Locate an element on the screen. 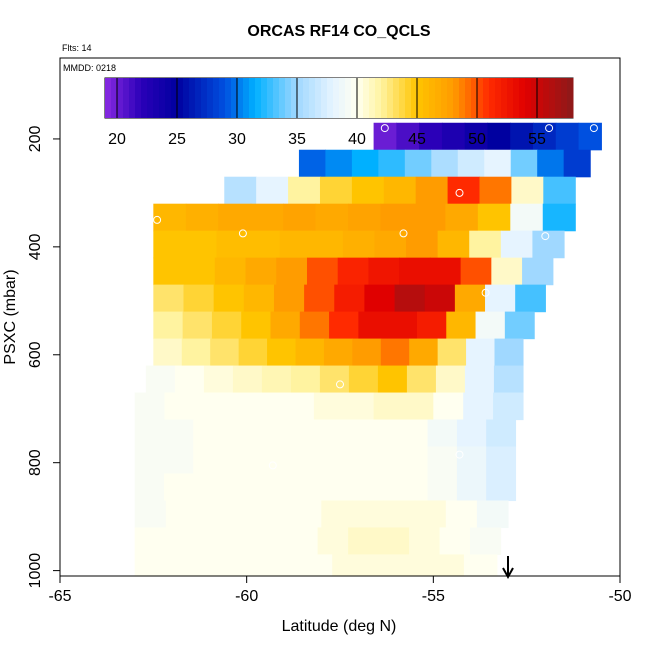 Image resolution: width=650 pixels, height=655 pixels. colorbar-tick-label: 30 is located at coordinates (237, 139).